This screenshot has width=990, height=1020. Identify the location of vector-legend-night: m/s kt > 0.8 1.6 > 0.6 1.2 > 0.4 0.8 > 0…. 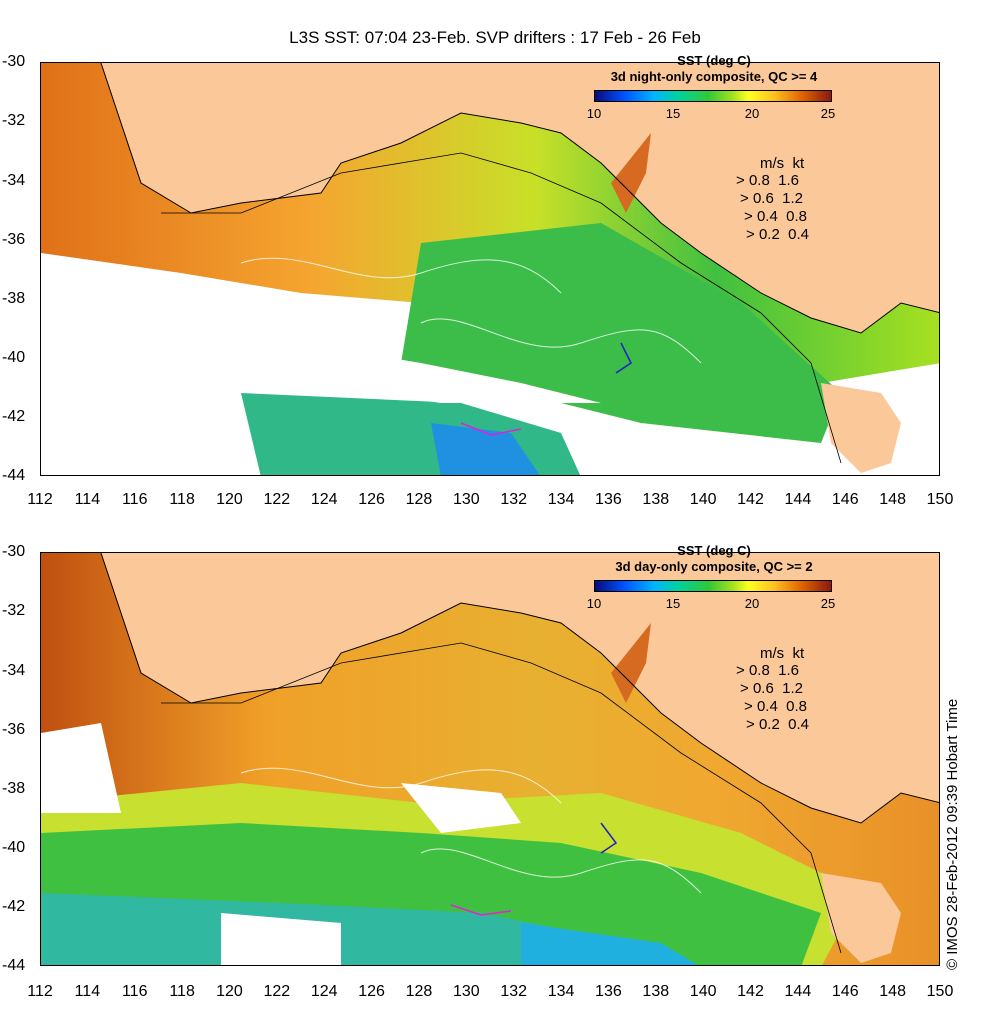
(772, 199).